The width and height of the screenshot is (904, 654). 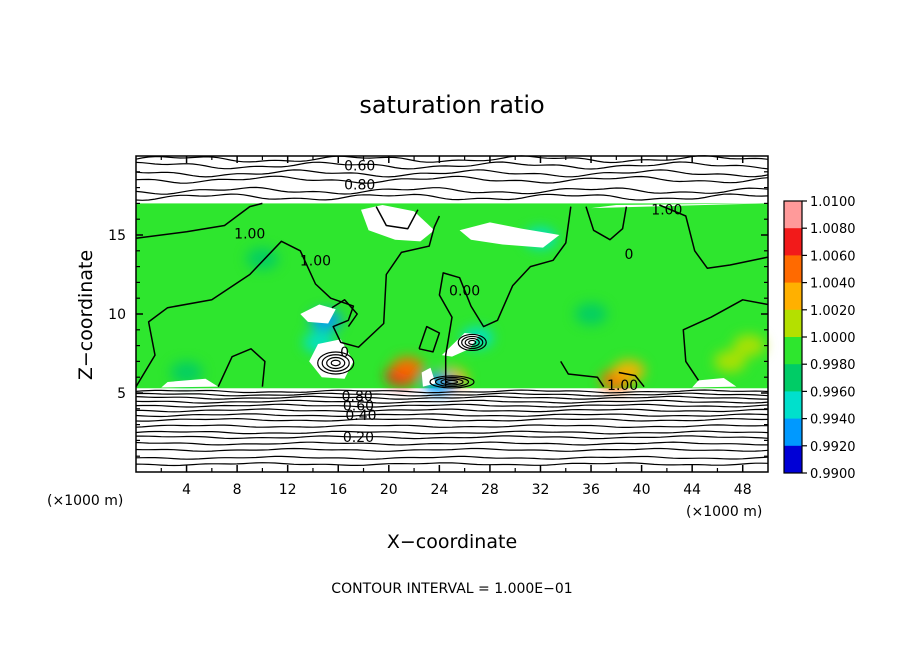 I want to click on contour-label-10: 0.60, so click(x=358, y=407).